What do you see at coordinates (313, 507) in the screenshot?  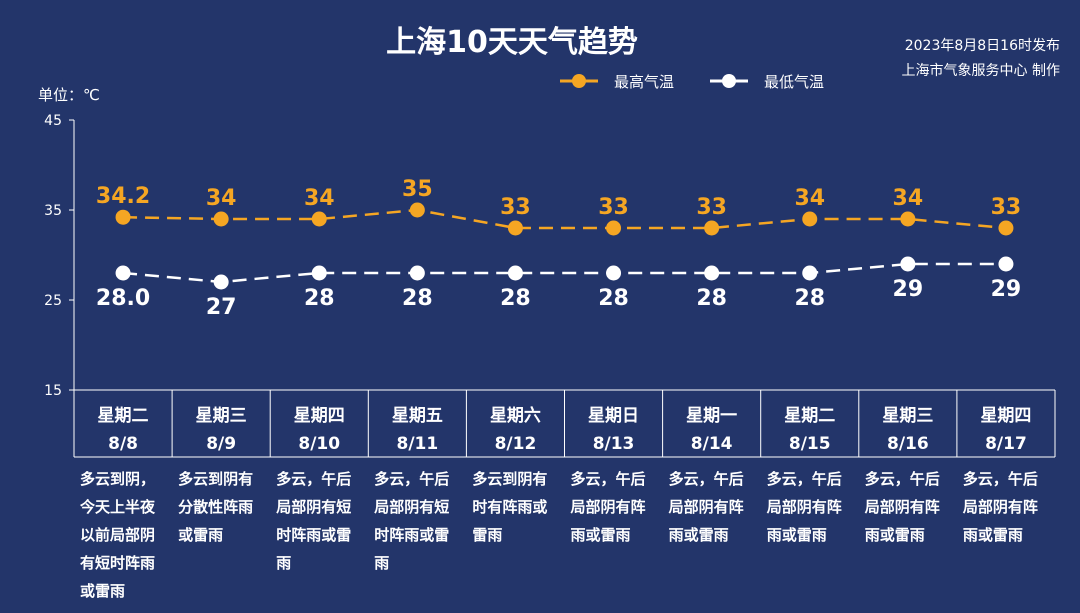 I see `description-line: 局部阴有短` at bounding box center [313, 507].